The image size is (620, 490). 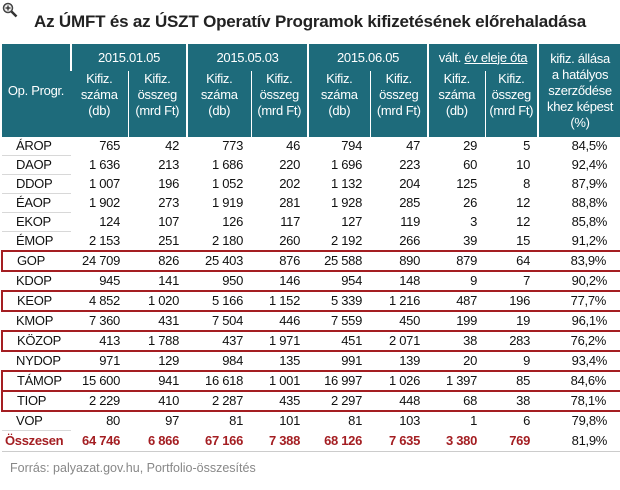 What do you see at coordinates (233, 146) in the screenshot?
I see `payment-count: 773` at bounding box center [233, 146].